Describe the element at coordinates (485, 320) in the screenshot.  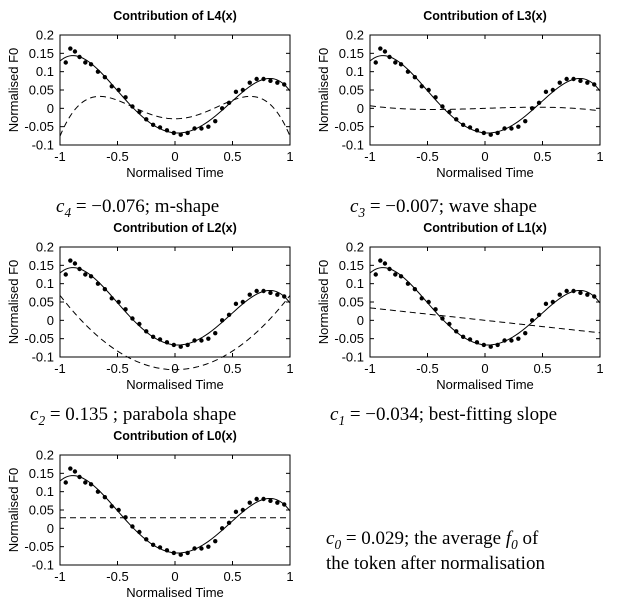
I see `contribution-curve` at that location.